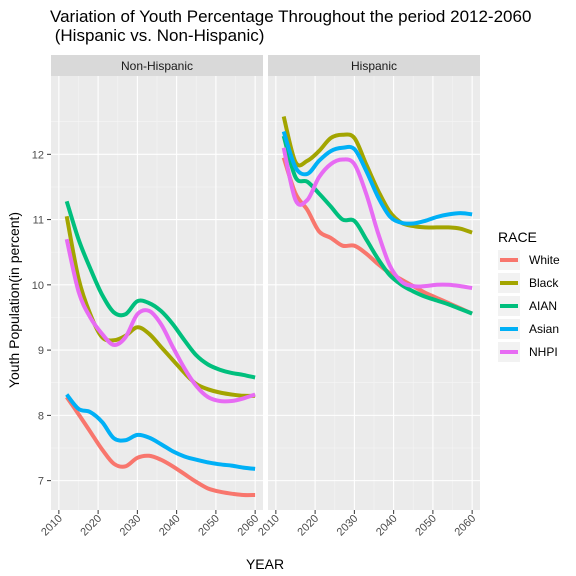 Image resolution: width=576 pixels, height=576 pixels. What do you see at coordinates (41, 416) in the screenshot?
I see `y-tick-label: 8` at bounding box center [41, 416].